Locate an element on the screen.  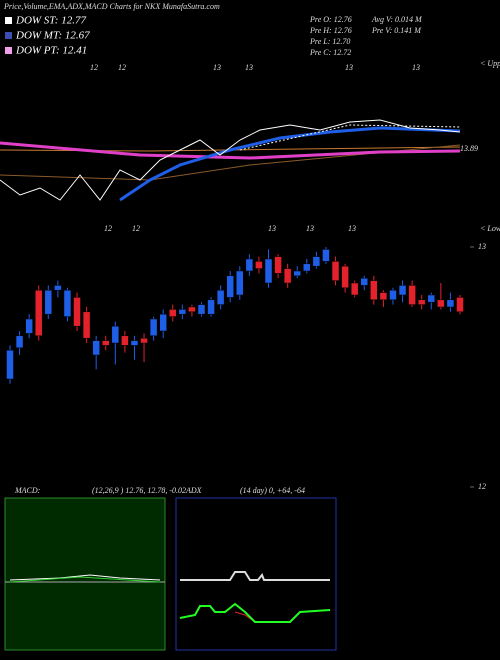
adx-label: ADX is located at coordinates (194, 490).